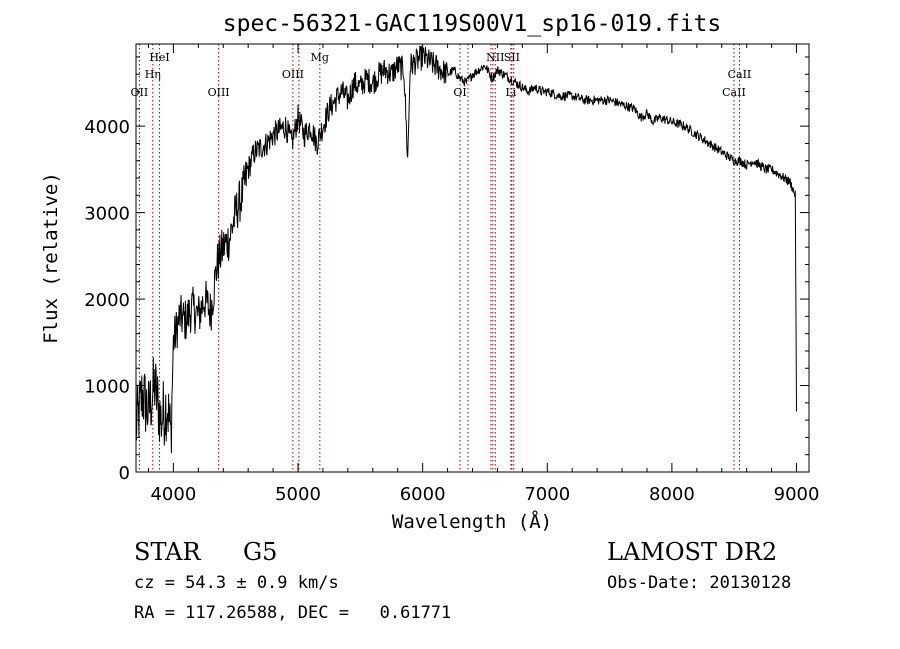 The width and height of the screenshot is (900, 649). What do you see at coordinates (740, 74) in the screenshot?
I see `line-label-16: CaII` at bounding box center [740, 74].